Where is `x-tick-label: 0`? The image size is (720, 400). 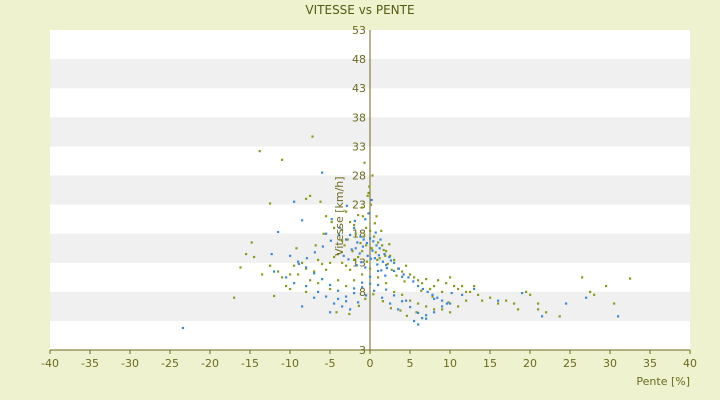 x-tick-label: 0 is located at coordinates (370, 363).